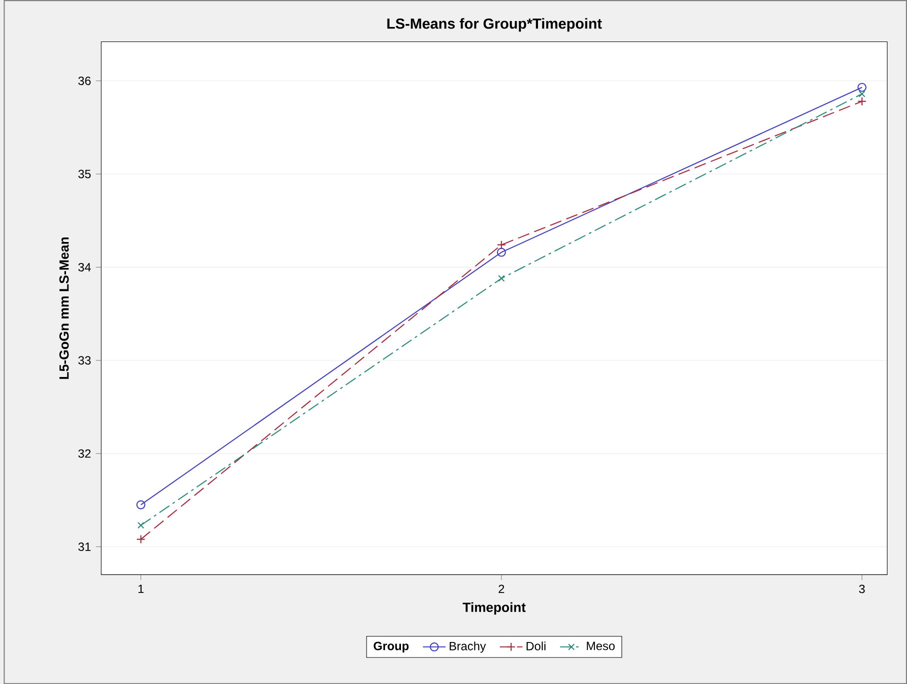 The image size is (907, 684). What do you see at coordinates (862, 589) in the screenshot?
I see `x-tick-label: 3` at bounding box center [862, 589].